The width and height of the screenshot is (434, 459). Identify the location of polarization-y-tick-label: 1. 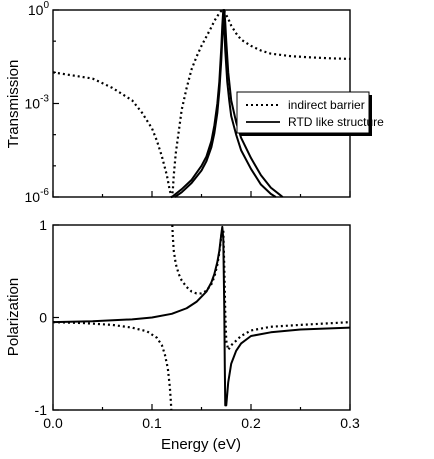
(43, 225).